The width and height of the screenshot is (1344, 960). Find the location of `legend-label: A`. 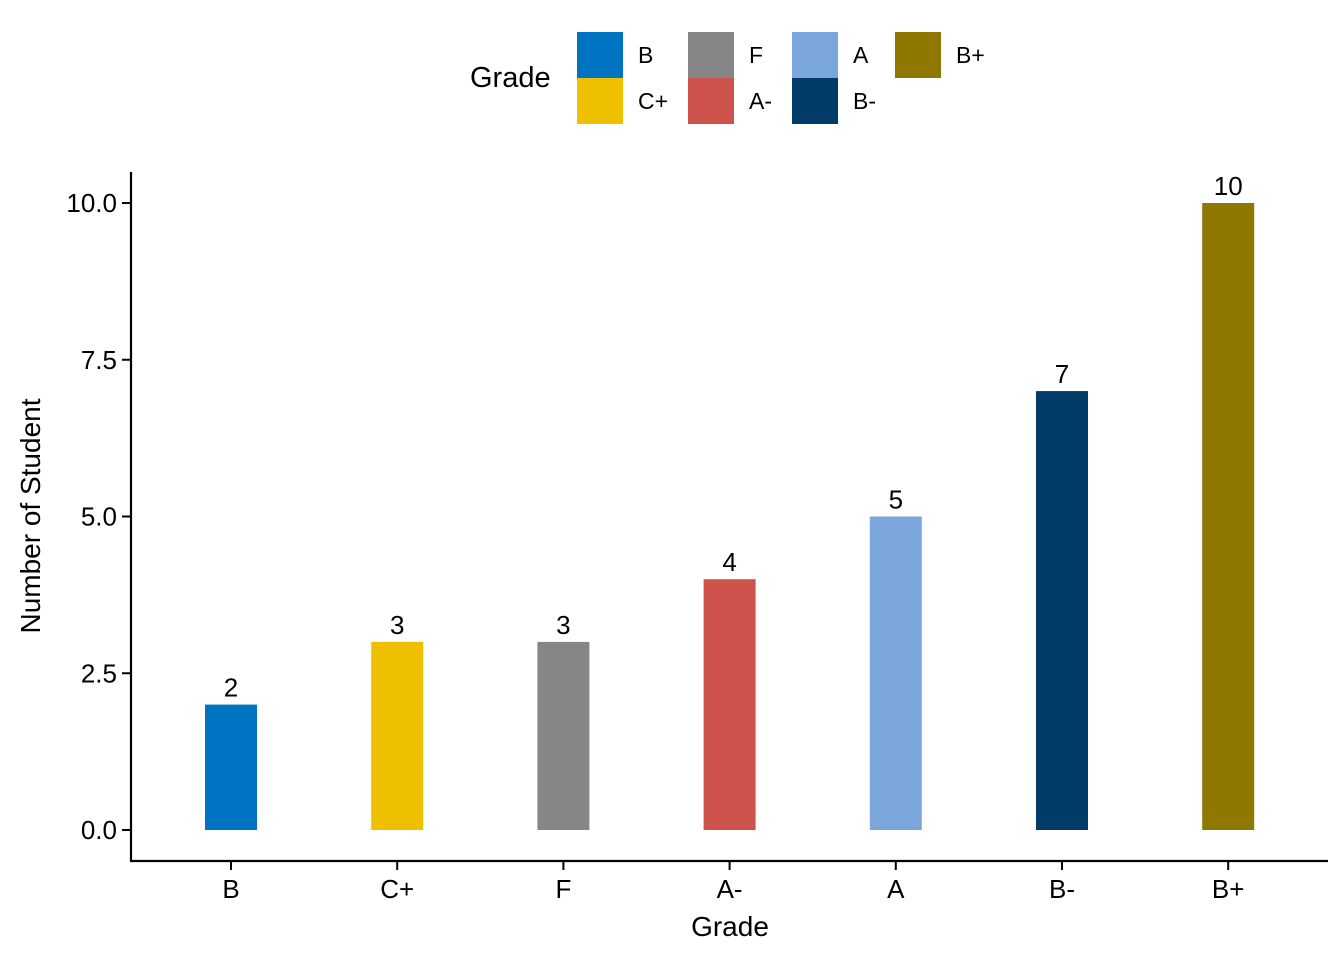

legend-label: A is located at coordinates (861, 55).